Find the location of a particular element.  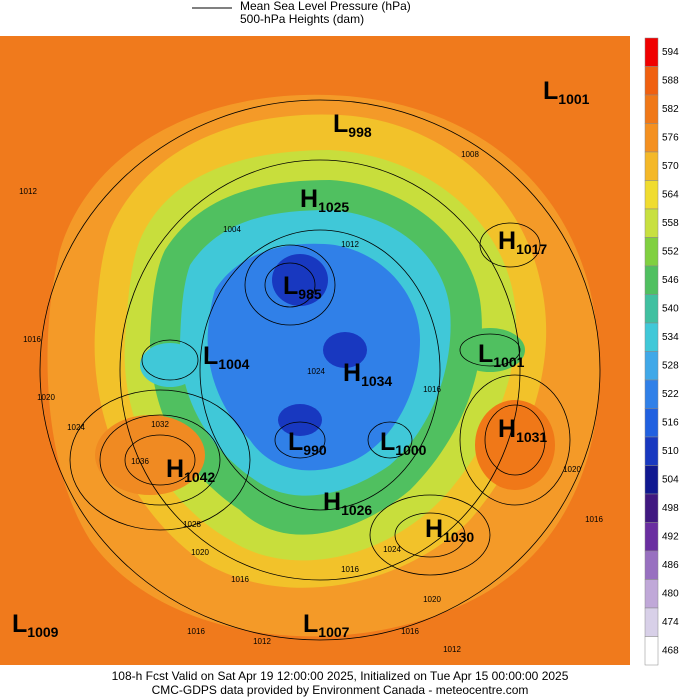

center-value: 1000 is located at coordinates (410, 450).